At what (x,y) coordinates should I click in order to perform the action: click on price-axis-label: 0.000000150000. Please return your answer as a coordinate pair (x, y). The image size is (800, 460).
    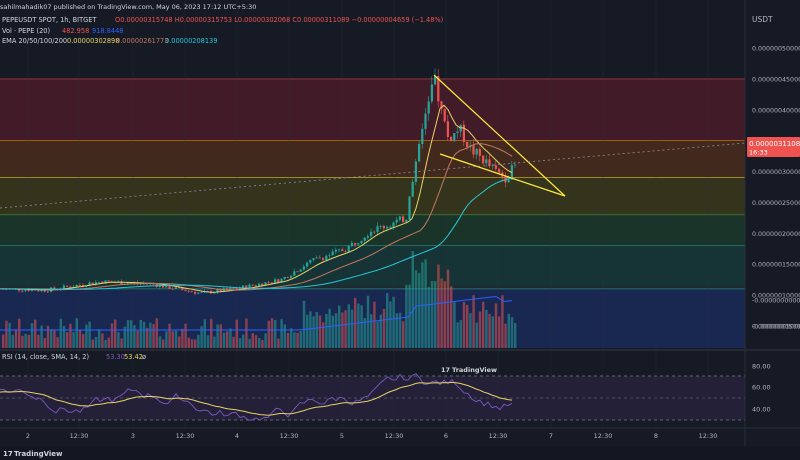
    Looking at the image, I should click on (776, 265).